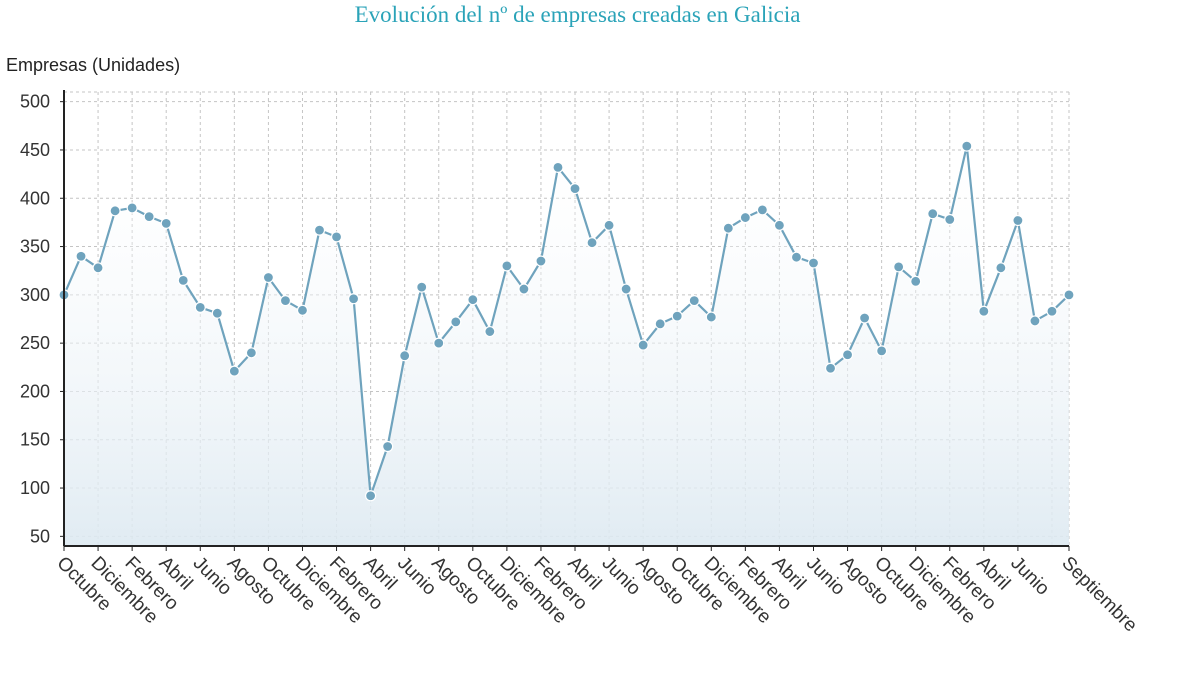 This screenshot has height=674, width=1200. I want to click on y-tick-label: 250, so click(35, 343).